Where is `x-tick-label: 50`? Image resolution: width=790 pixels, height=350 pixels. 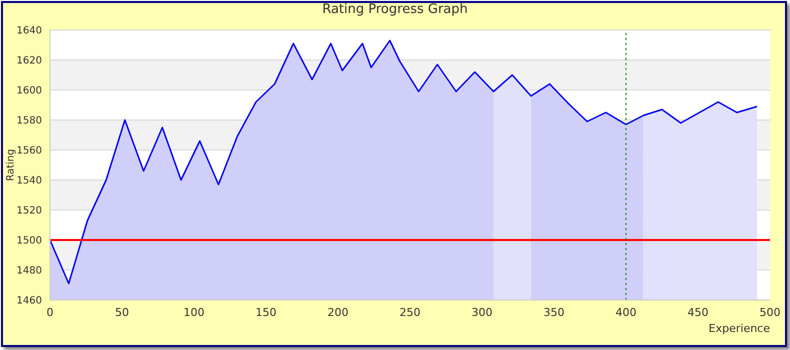
x-tick-label: 50 is located at coordinates (122, 312).